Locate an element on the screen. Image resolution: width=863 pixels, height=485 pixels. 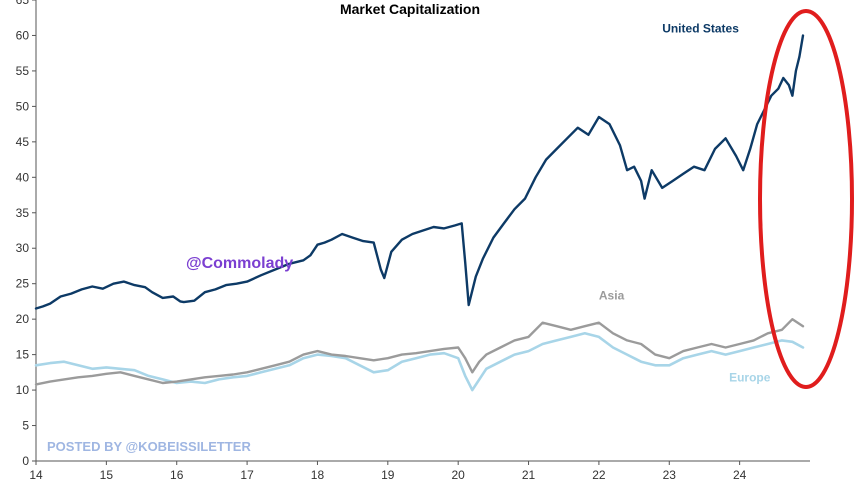
y-tick-label: 30 is located at coordinates (23, 248).